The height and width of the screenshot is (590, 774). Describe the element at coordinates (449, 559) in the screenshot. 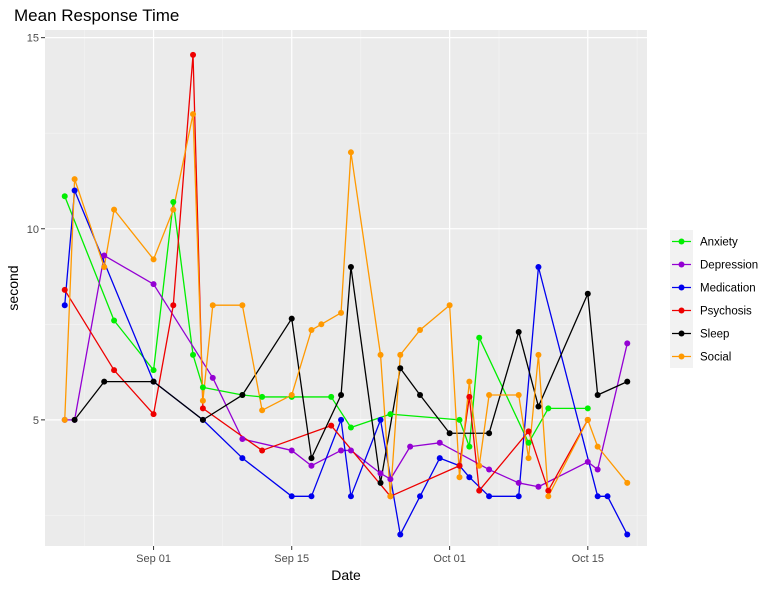

I see `x-tick-label: Oct 01` at that location.